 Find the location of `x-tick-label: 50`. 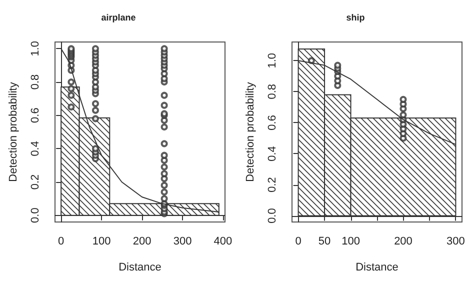

x-tick-label: 50 is located at coordinates (324, 242).